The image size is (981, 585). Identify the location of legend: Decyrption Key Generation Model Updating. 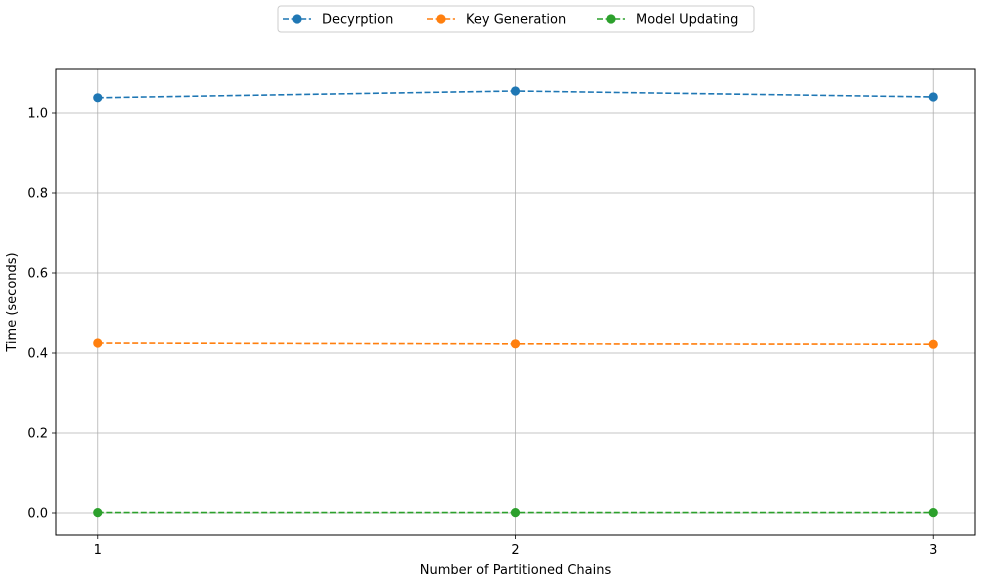
(516, 19).